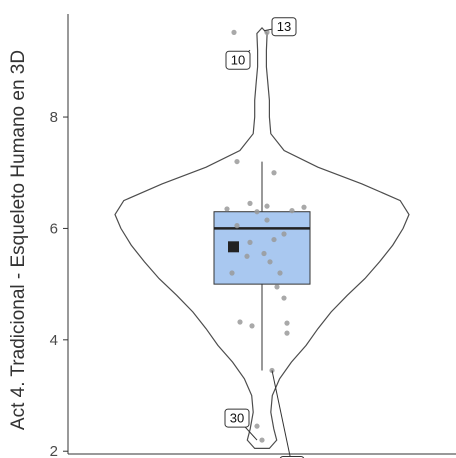  What do you see at coordinates (281, 414) in the screenshot?
I see `outlier-leader-line` at bounding box center [281, 414].